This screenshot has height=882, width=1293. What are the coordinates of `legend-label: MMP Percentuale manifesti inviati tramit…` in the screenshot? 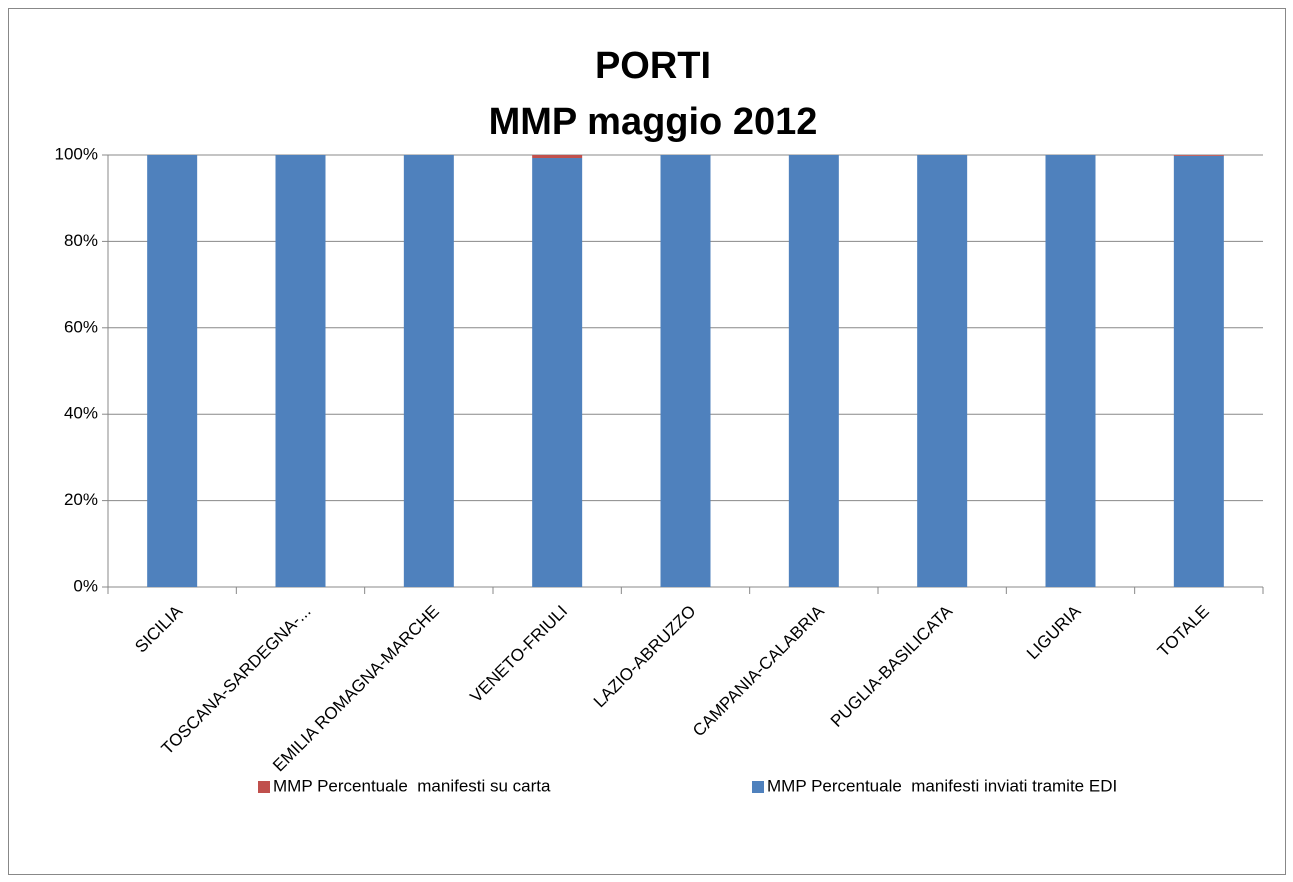 It's located at (942, 785).